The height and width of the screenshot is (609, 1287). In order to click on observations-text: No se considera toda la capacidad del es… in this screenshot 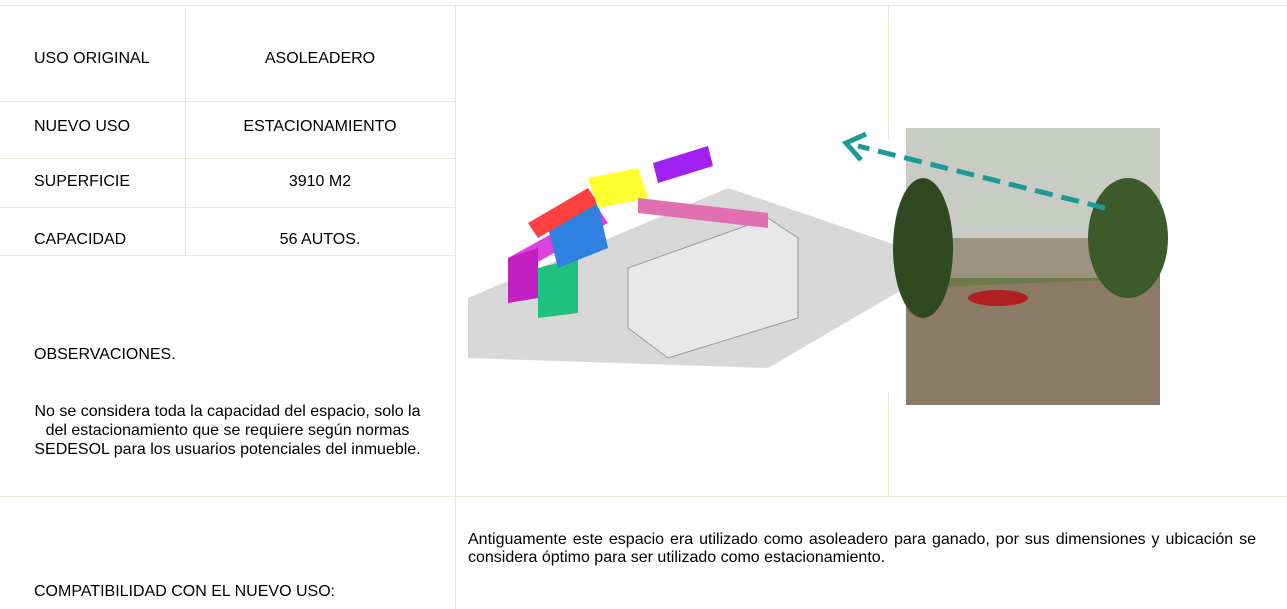, I will do `click(227, 430)`.